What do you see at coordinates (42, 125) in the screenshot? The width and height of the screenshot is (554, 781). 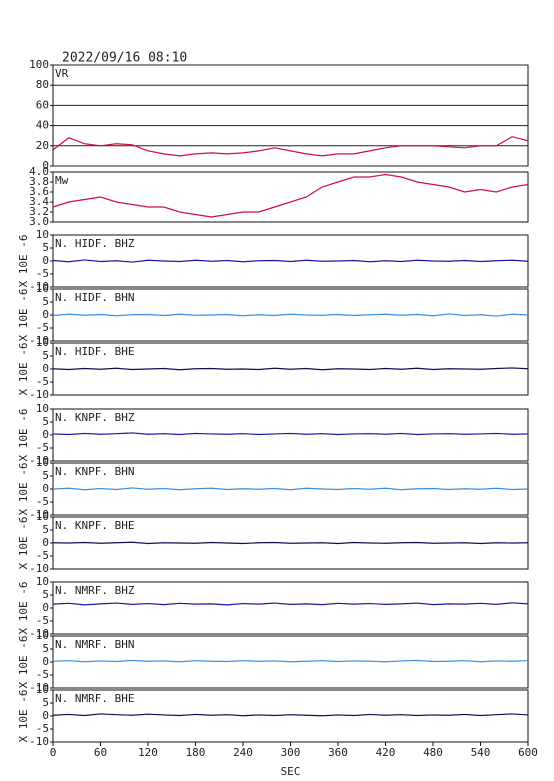 I see `y-tick-label: 40` at bounding box center [42, 125].